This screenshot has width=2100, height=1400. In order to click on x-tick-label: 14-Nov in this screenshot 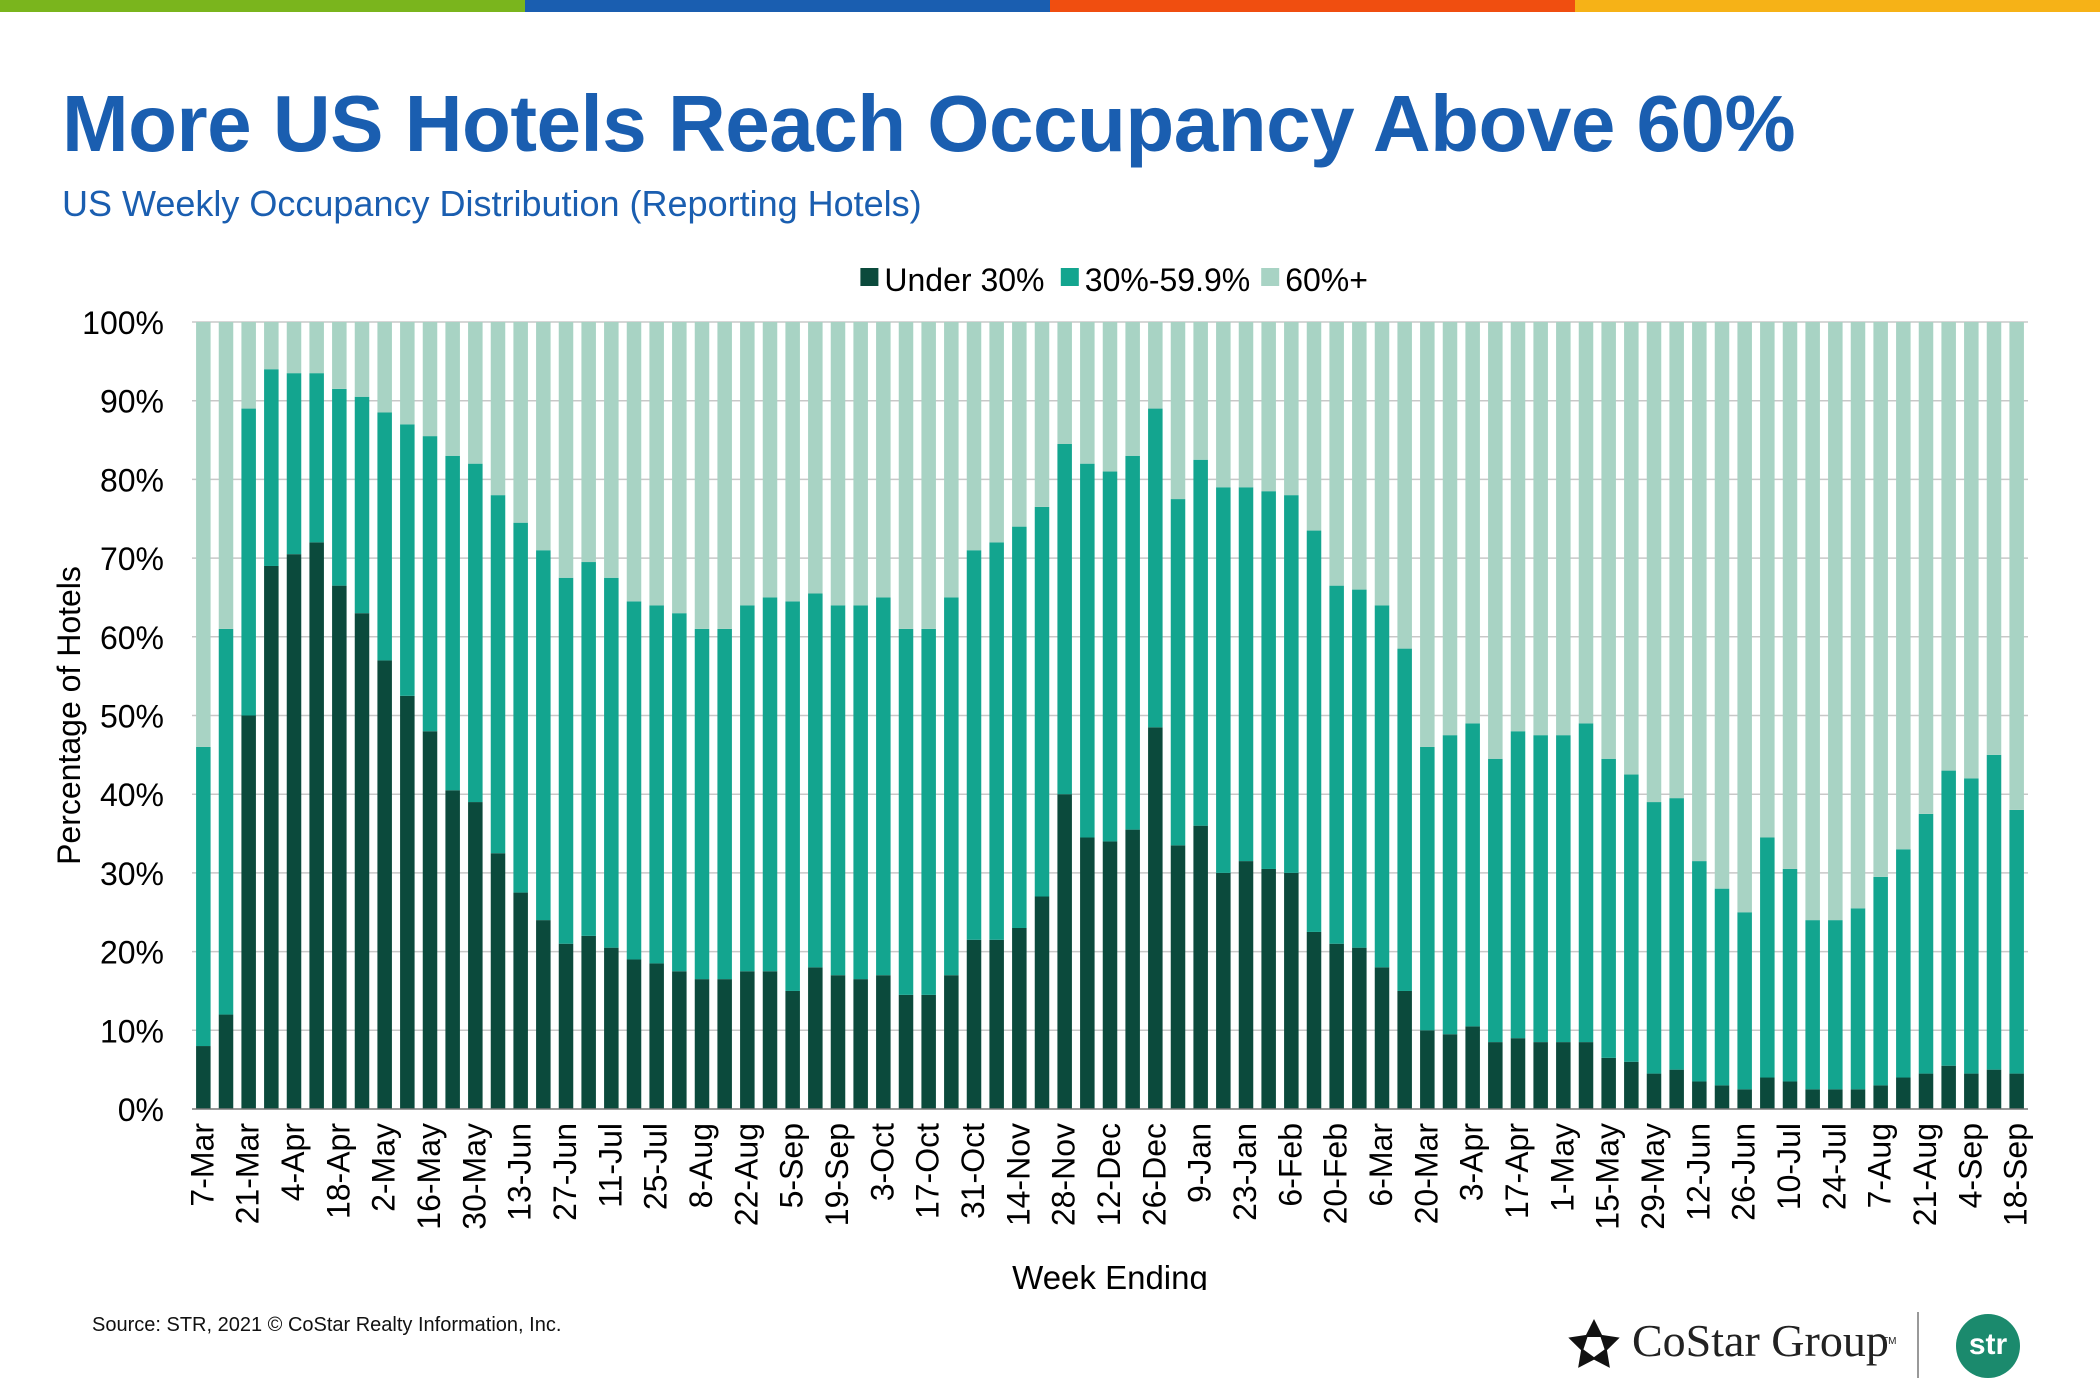, I will do `click(1018, 1174)`.